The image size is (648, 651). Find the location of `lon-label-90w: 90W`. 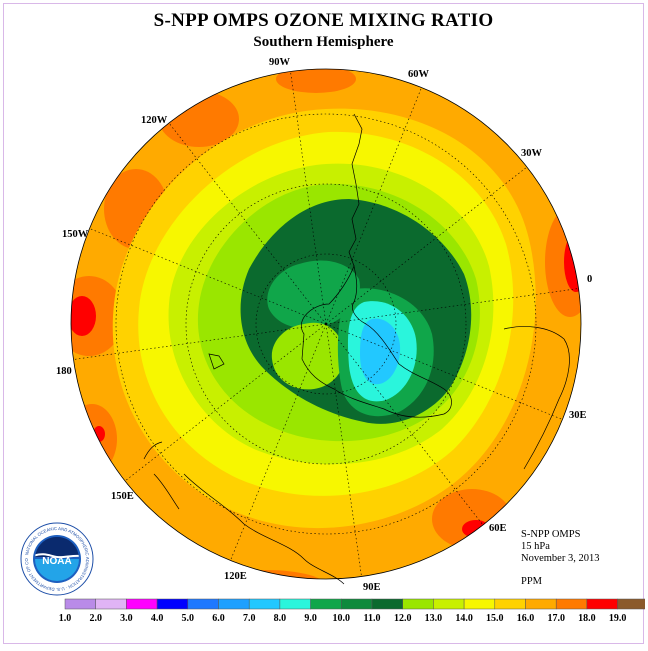

lon-label-90w: 90W is located at coordinates (280, 62).